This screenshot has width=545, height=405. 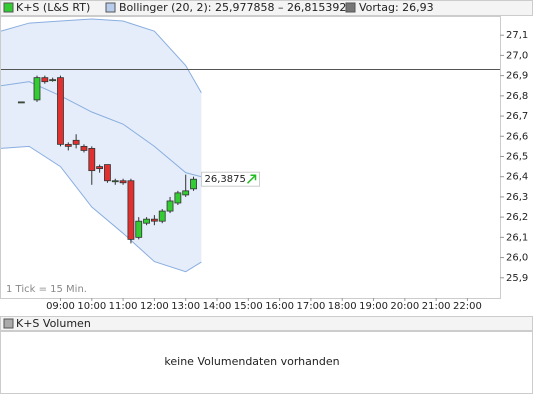 I want to click on x-tick-label: 22:00, so click(x=467, y=306).